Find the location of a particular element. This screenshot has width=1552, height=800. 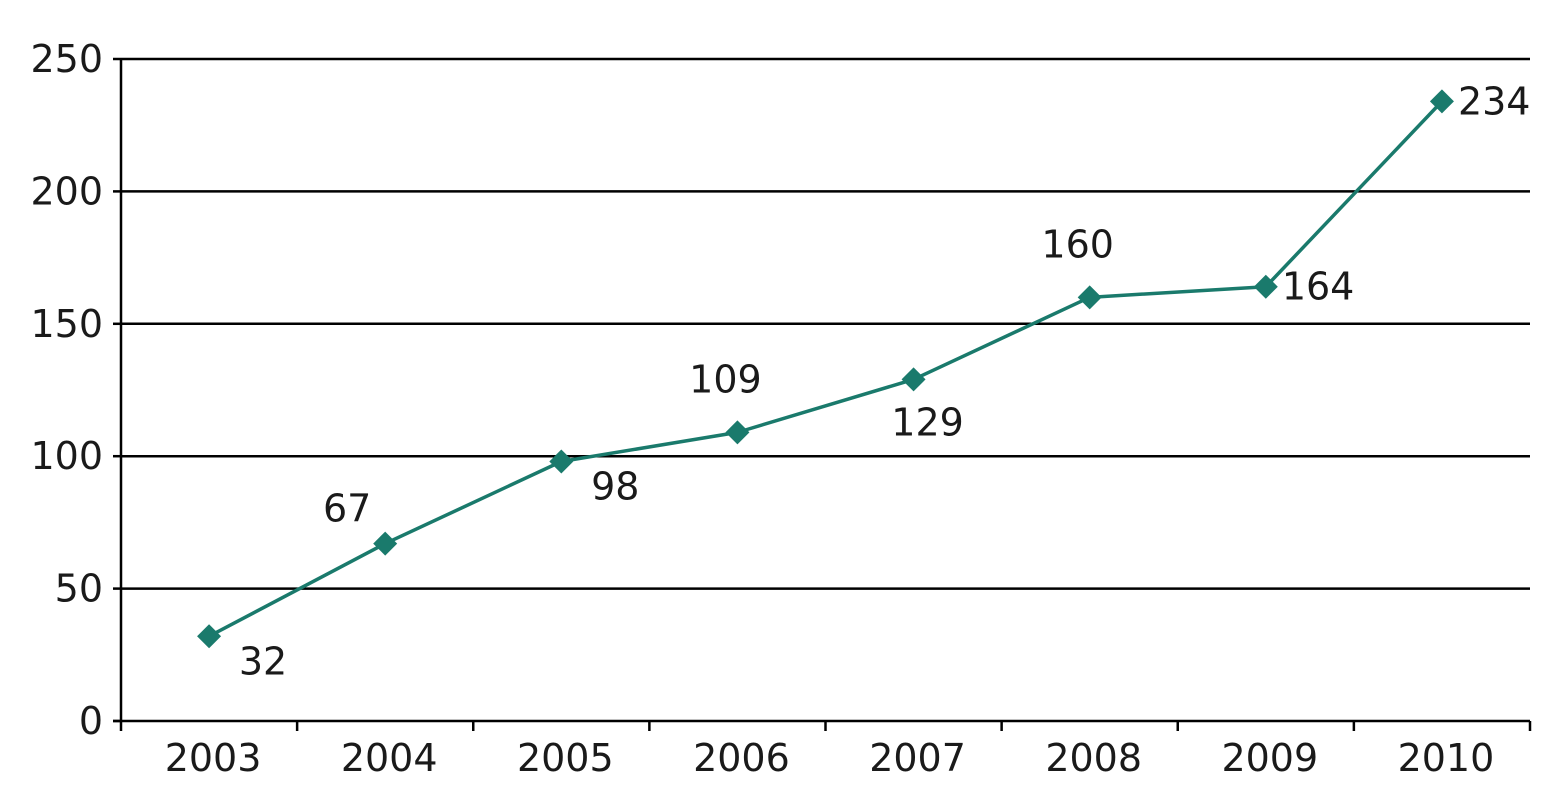

x-tick-labels: 2003 2004 2005 2006 2007 2008 2009 2010 is located at coordinates (830, 758).